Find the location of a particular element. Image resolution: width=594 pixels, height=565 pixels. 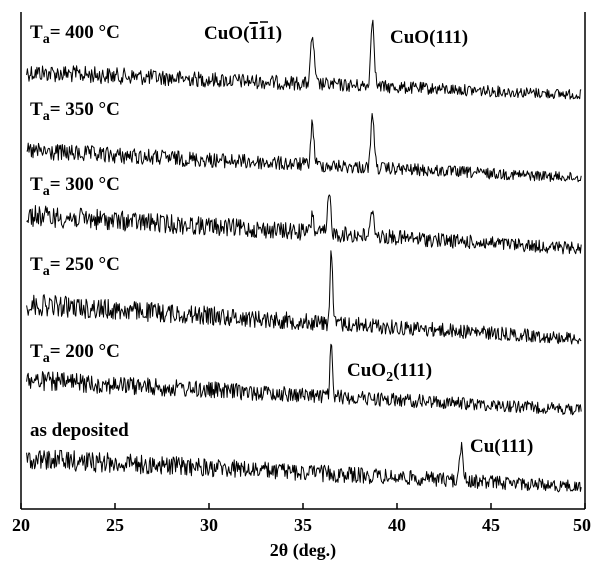

series-label-300c: Ta= 300 °C is located at coordinates (75, 186).